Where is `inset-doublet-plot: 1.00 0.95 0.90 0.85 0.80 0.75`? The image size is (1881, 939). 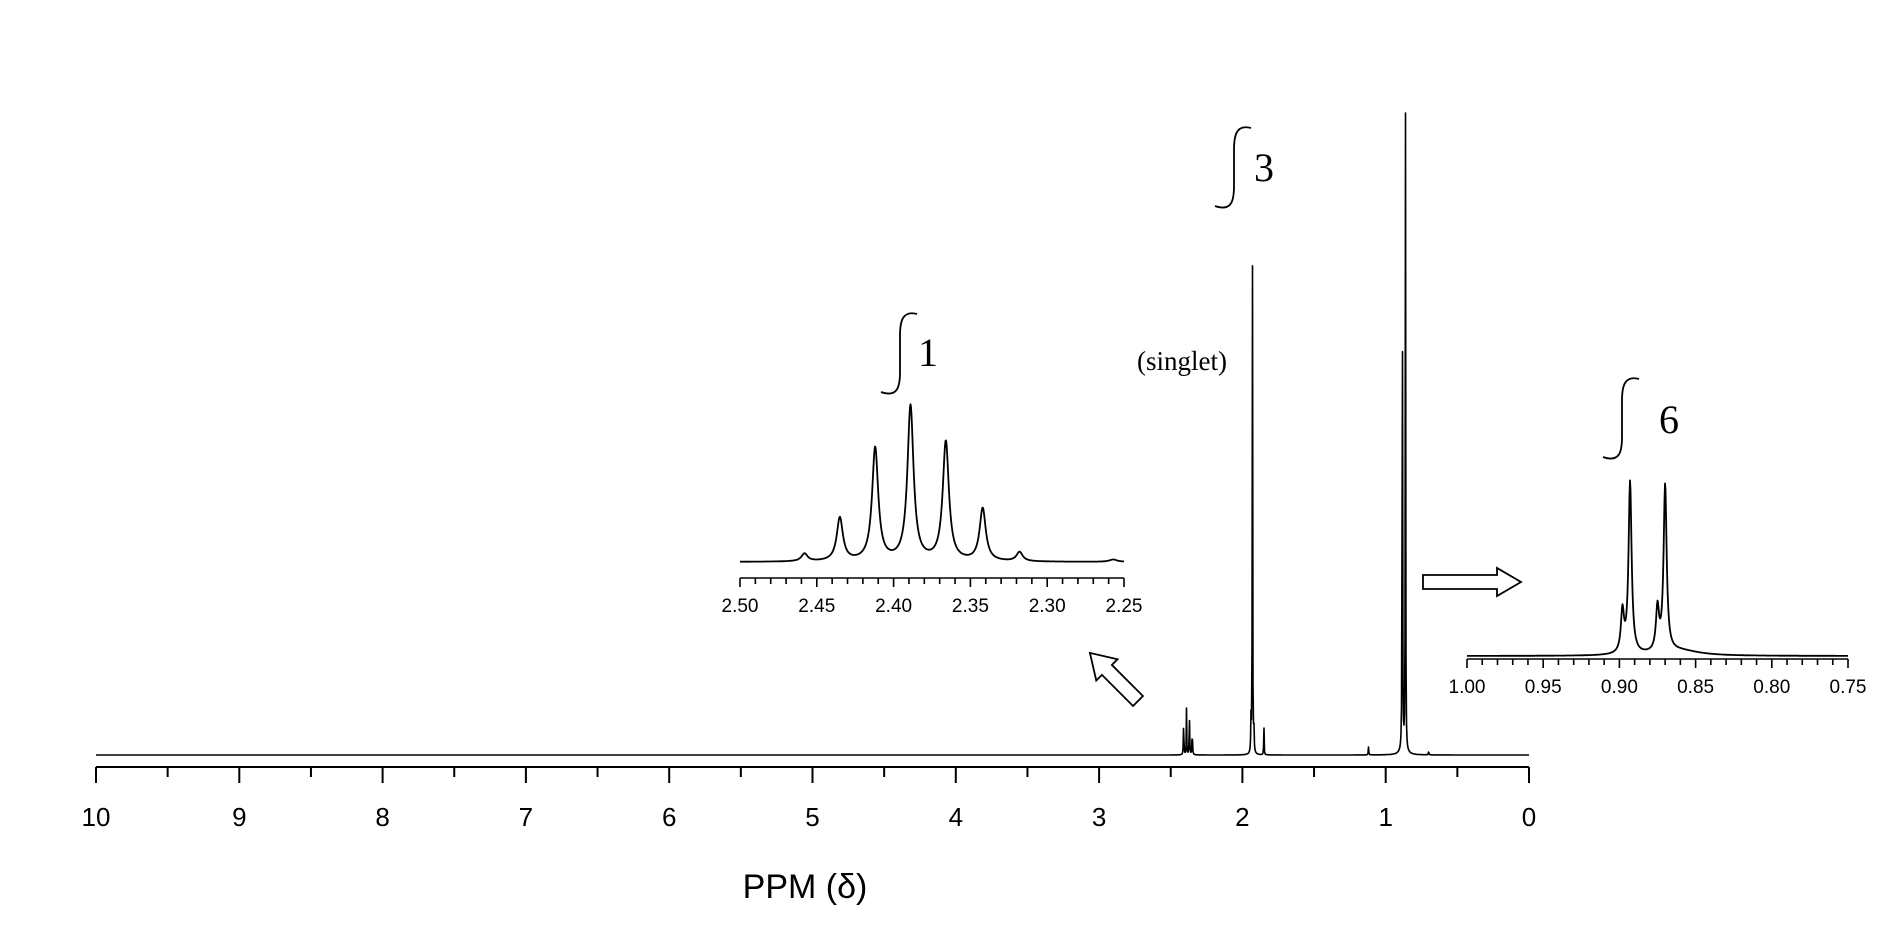
inset-doublet-plot: 1.00 0.95 0.90 0.85 0.80 0.75 is located at coordinates (1658, 588).